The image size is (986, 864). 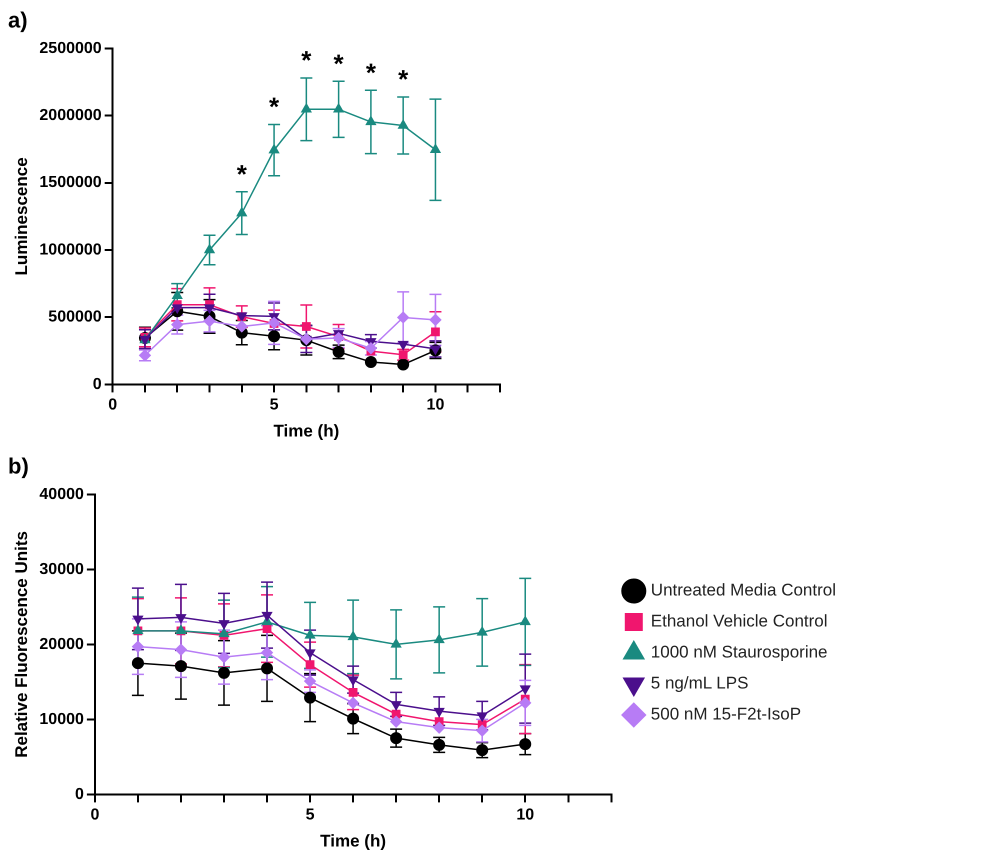 What do you see at coordinates (61, 719) in the screenshot?
I see `y-tick-label: 10000` at bounding box center [61, 719].